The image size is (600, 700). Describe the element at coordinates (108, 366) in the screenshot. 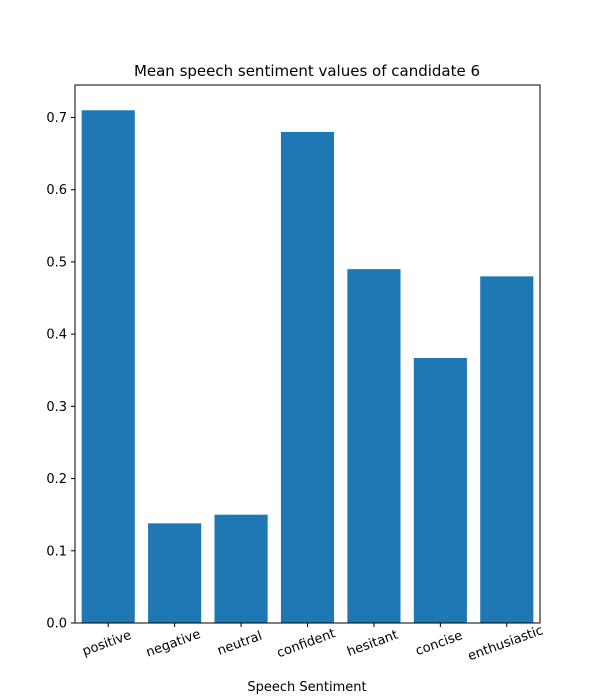

I see `bar-positive` at that location.